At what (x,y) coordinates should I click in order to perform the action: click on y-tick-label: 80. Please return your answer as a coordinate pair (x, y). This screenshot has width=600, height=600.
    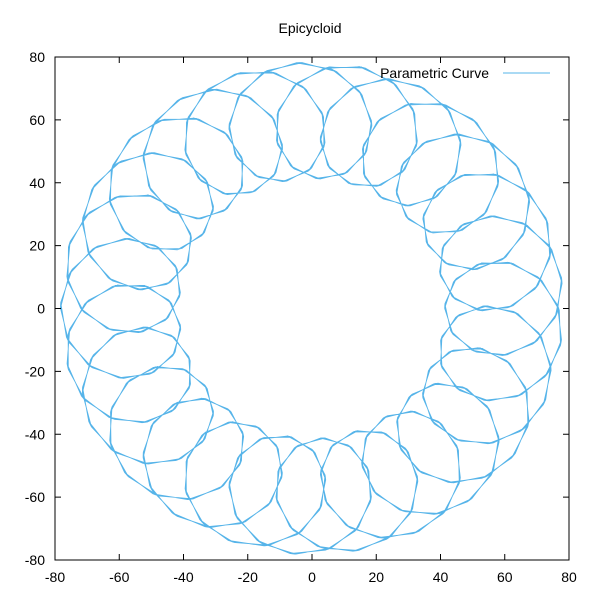
    Looking at the image, I should click on (37, 57).